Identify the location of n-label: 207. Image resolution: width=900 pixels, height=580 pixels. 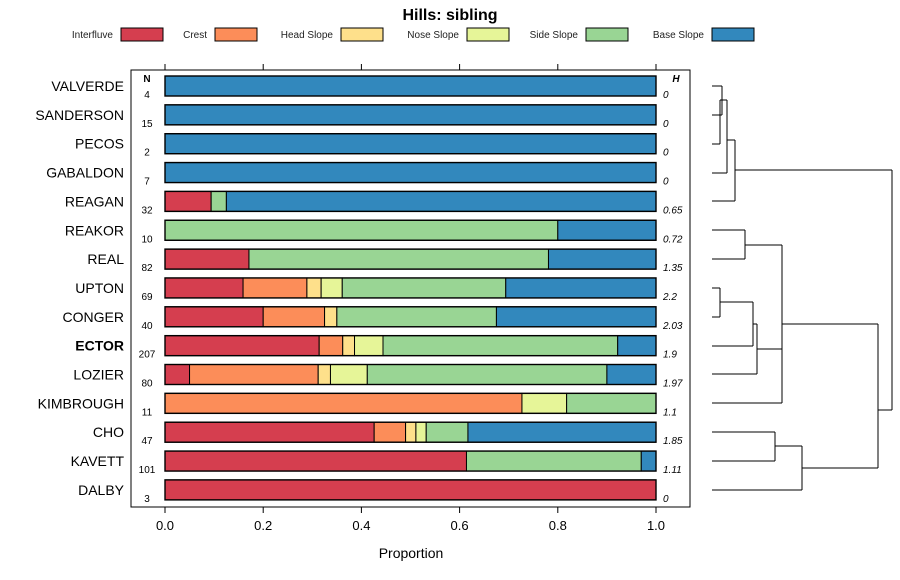
(147, 355).